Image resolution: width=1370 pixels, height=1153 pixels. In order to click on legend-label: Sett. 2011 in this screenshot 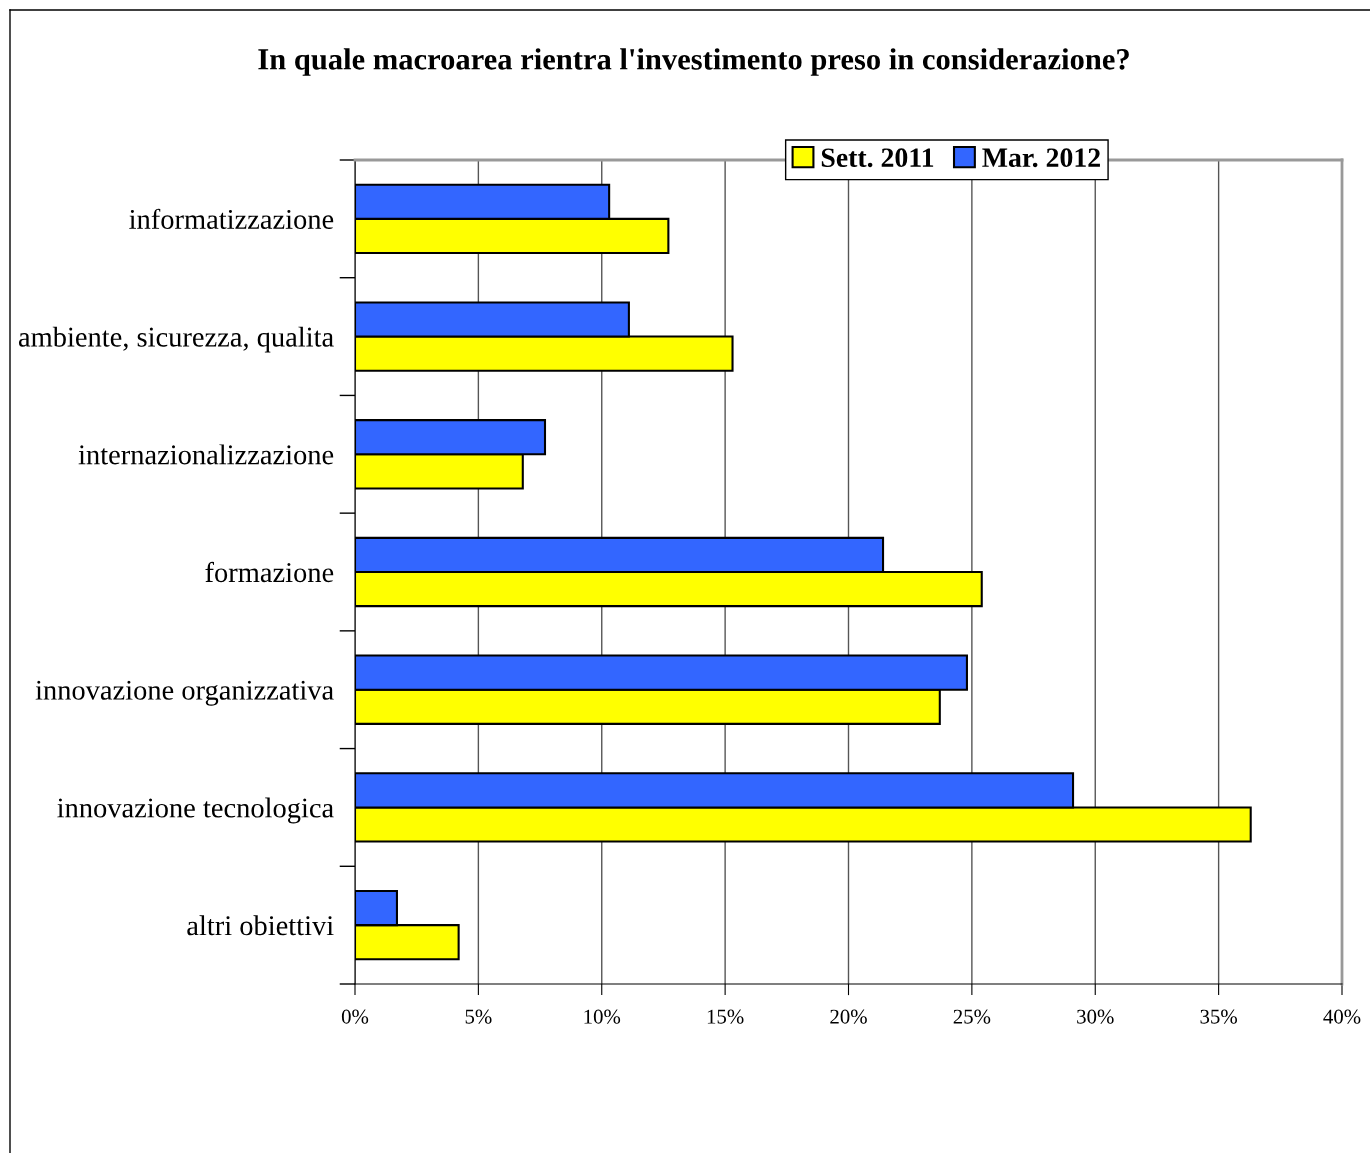, I will do `click(877, 158)`.